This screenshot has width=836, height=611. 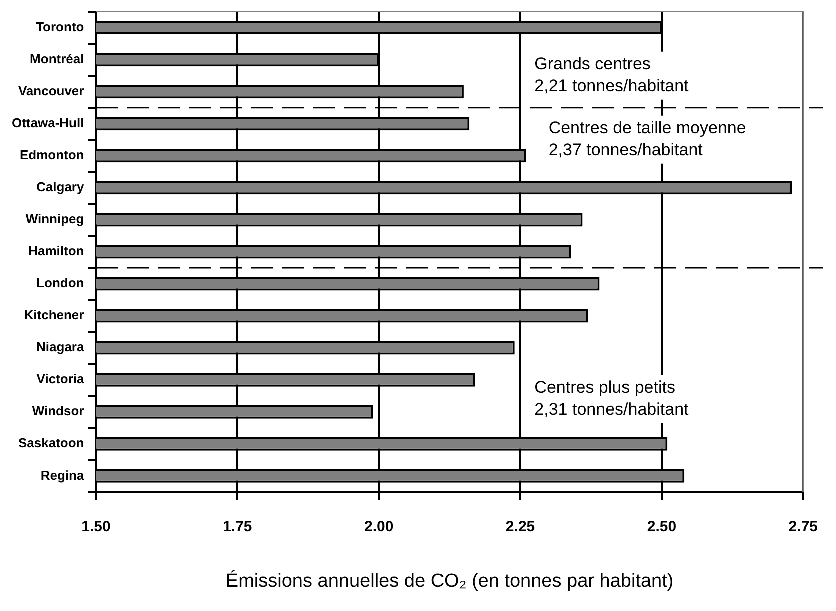 I want to click on annotation: Centres de taille moyenne 2,37 tonnes/habitant, so click(x=647, y=139).